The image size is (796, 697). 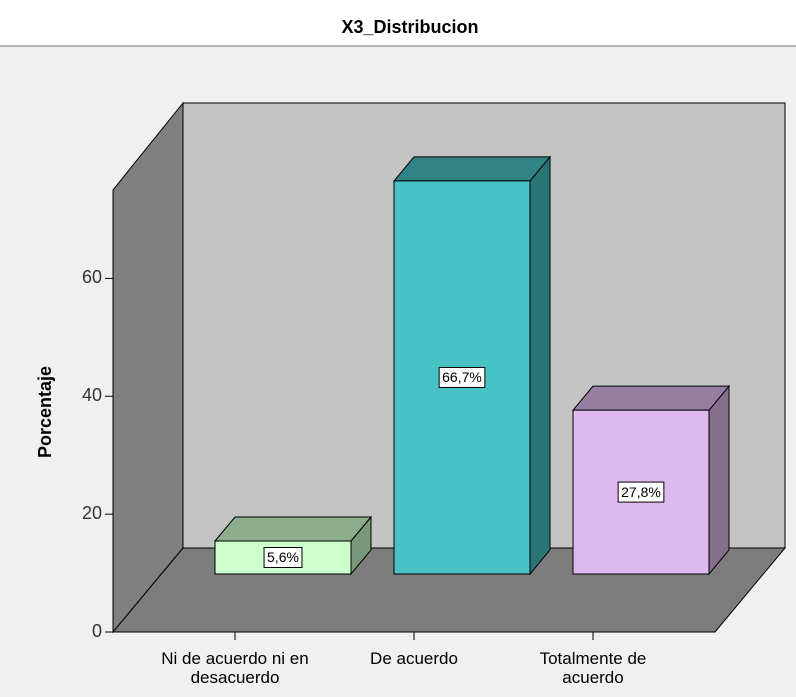 I want to click on y-tick-label: 20, so click(x=92, y=513).